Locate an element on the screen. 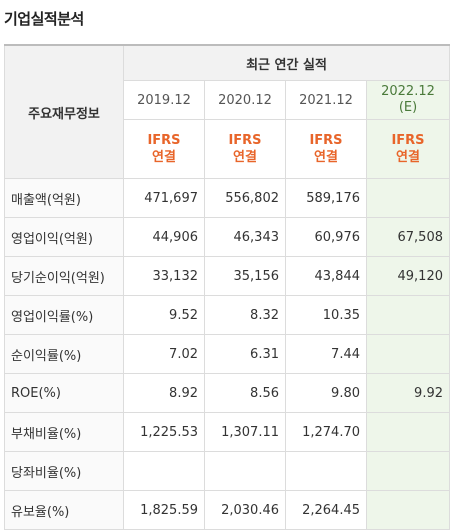  cell-value: 471,697 is located at coordinates (164, 198).